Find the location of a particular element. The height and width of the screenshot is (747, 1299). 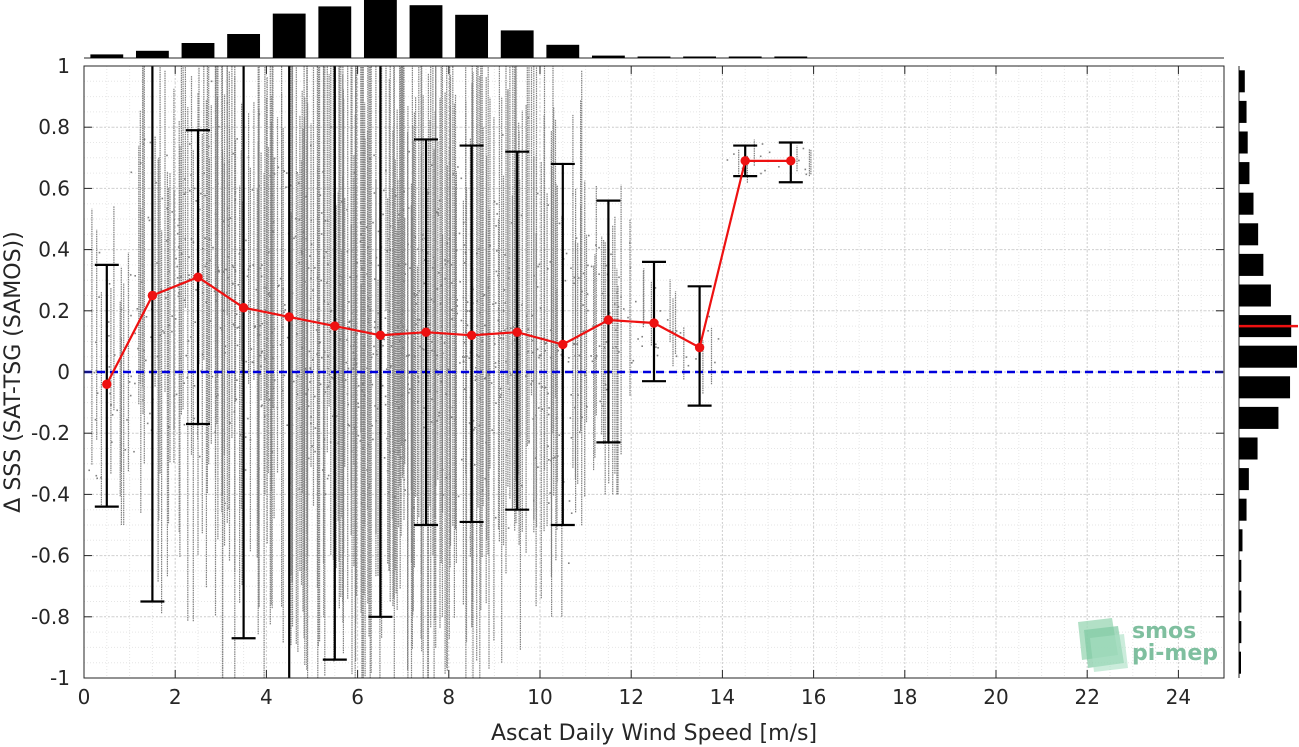

y-axis-label: Δ SSS (SAT-TSG (SAMOS)) is located at coordinates (13, 371).